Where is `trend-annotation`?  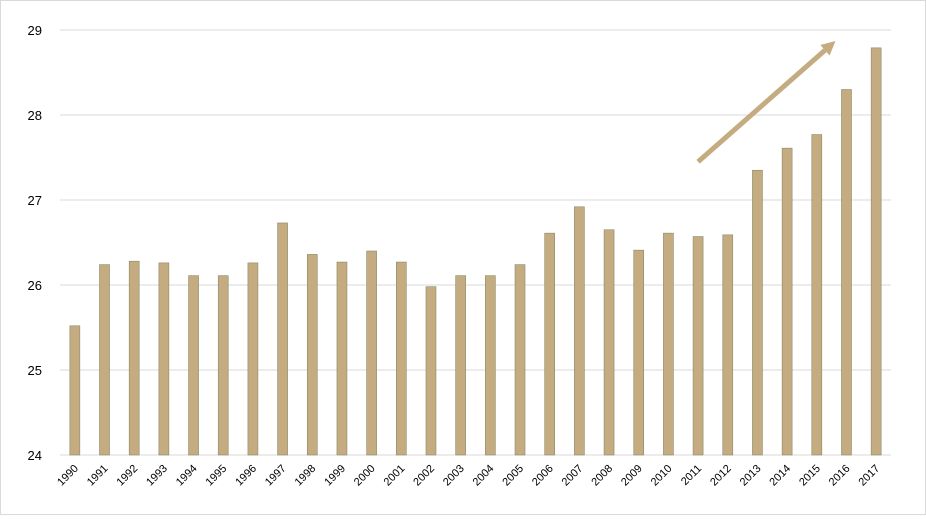
trend-annotation is located at coordinates (766, 102).